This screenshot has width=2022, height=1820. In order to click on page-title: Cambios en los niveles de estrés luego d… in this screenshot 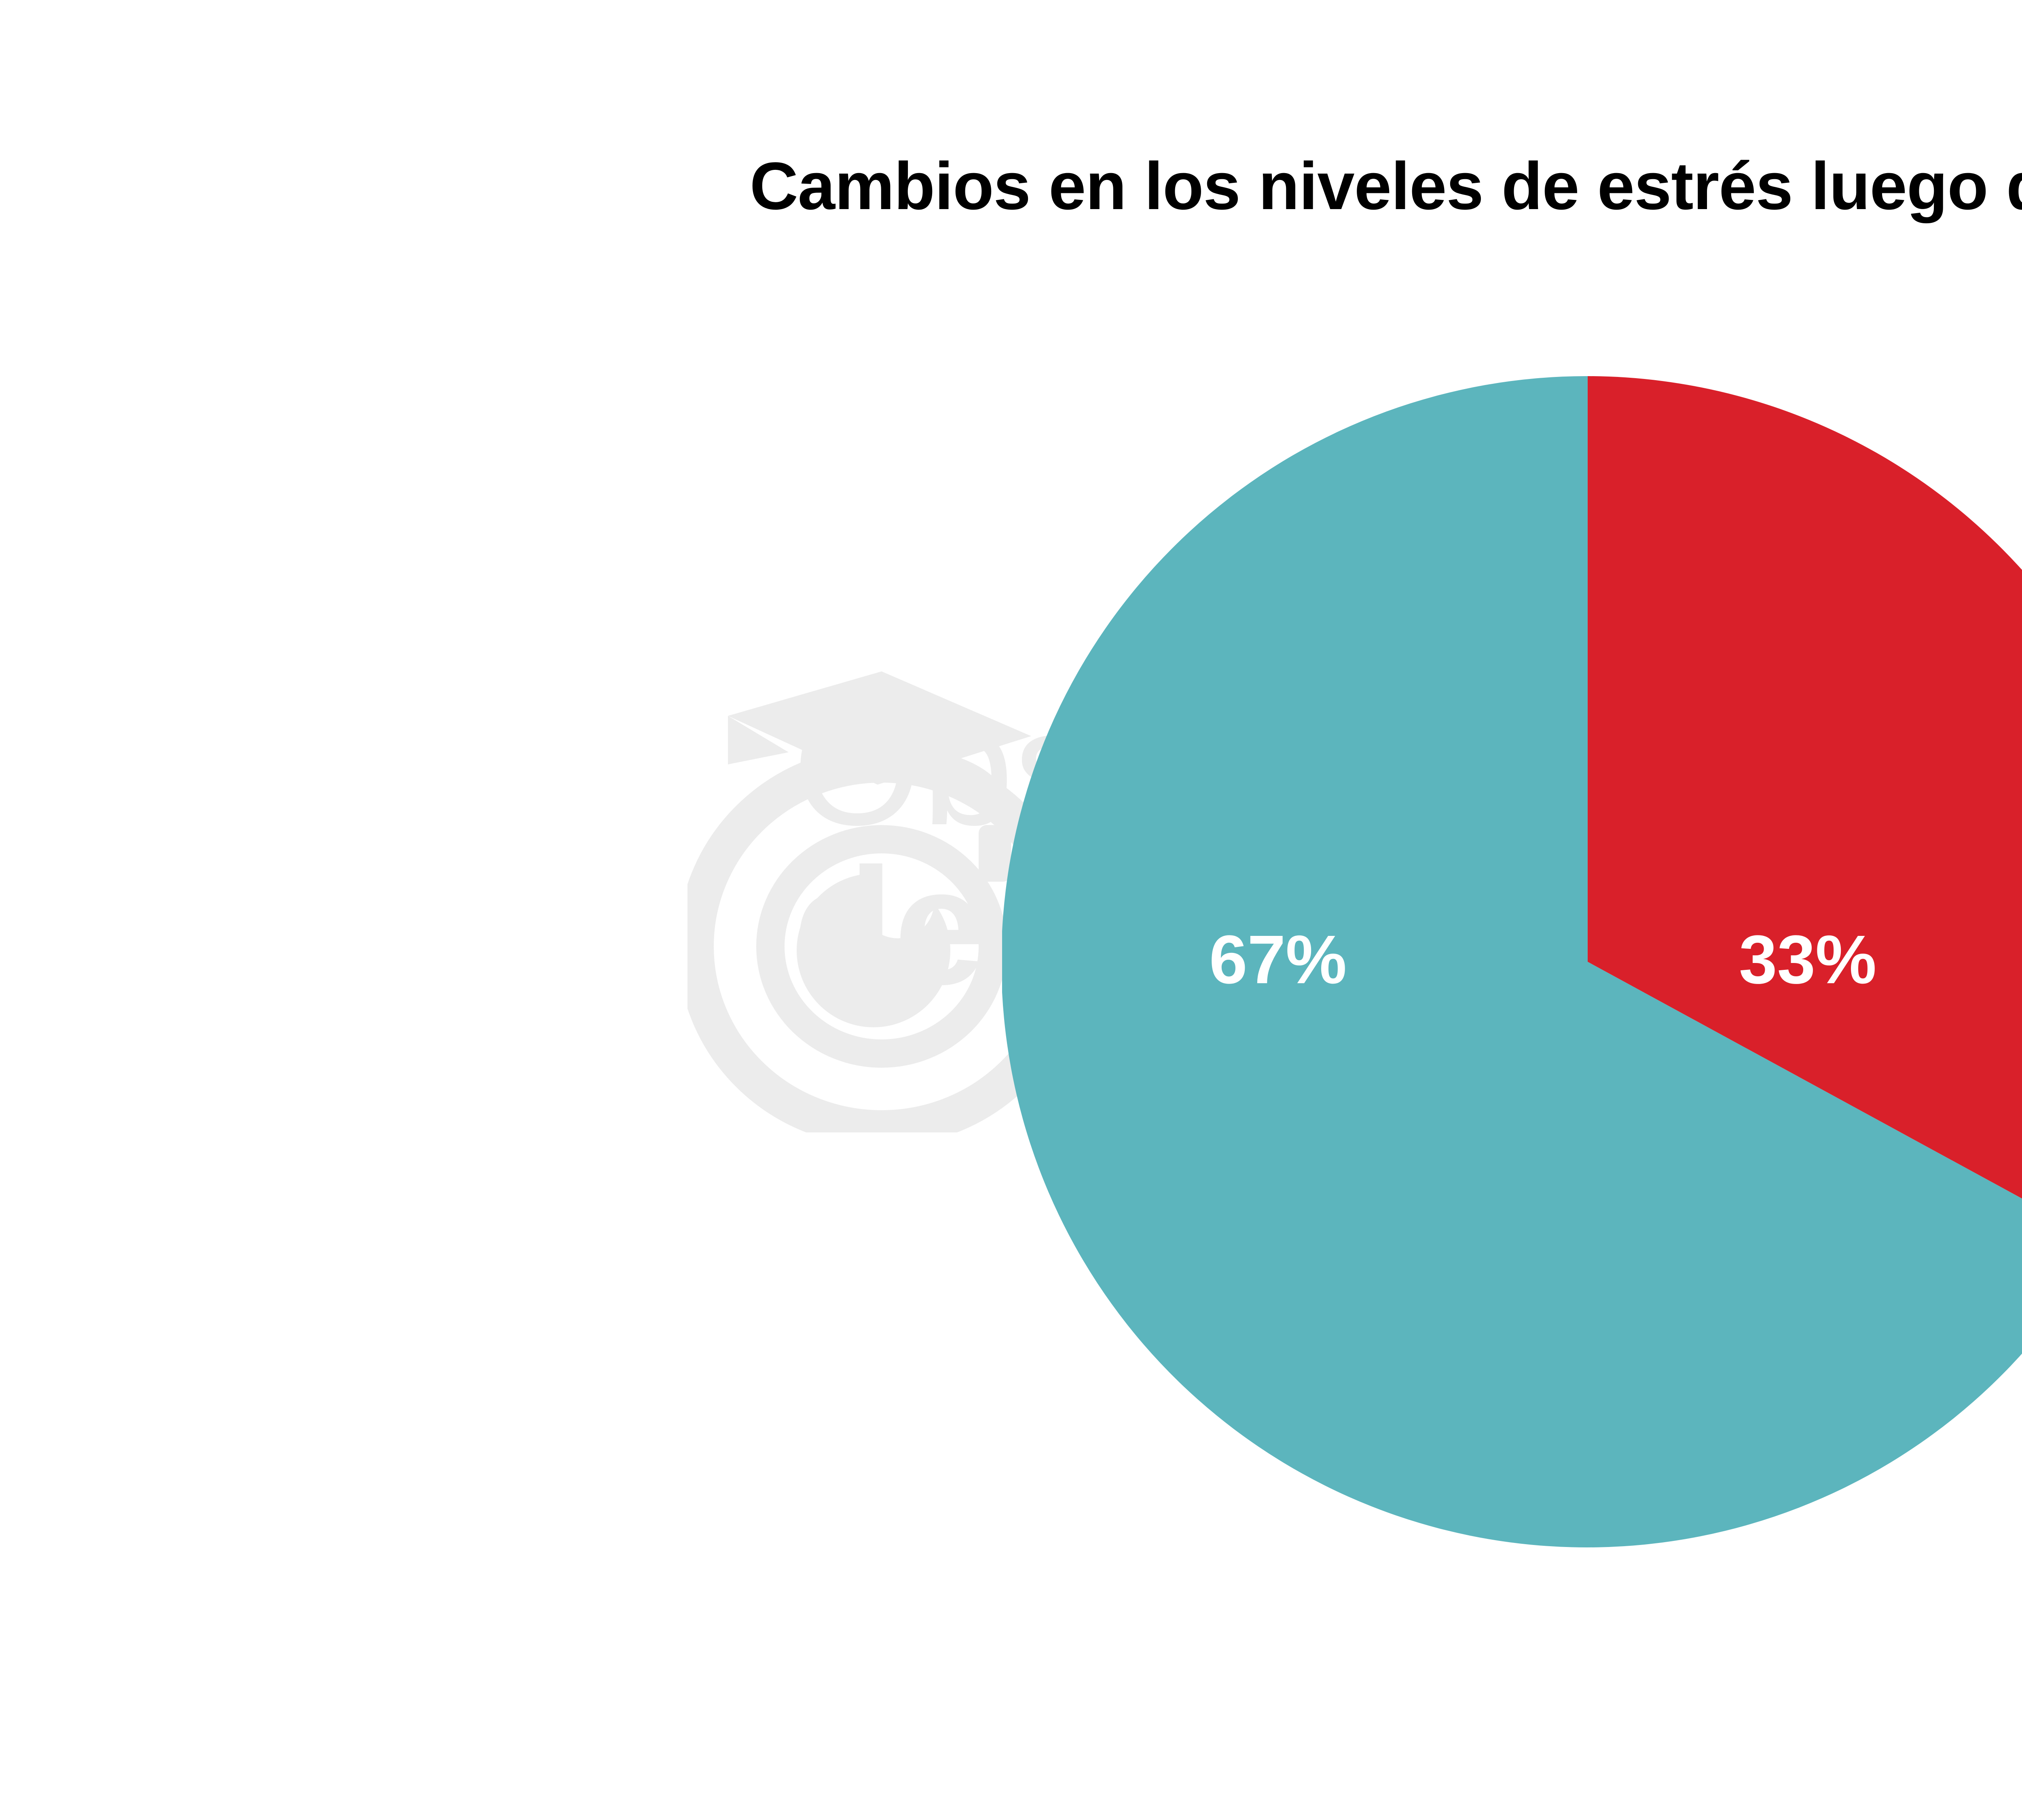, I will do `click(1385, 186)`.